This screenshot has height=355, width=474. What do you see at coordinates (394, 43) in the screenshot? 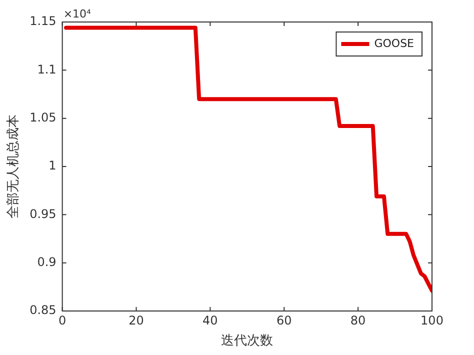
I see `legend-label: GOOSE` at bounding box center [394, 43].